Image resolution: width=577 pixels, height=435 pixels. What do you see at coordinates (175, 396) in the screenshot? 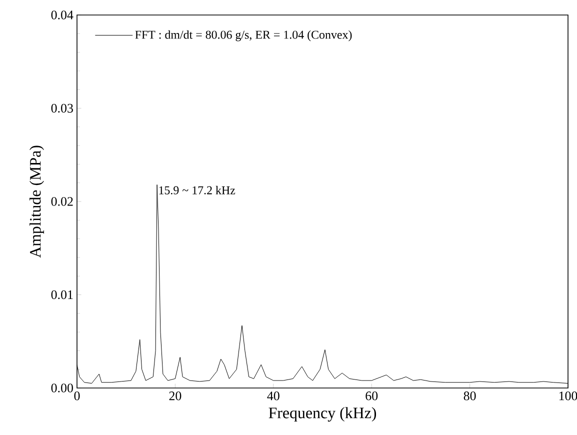
I see `x-tick-label: 20` at bounding box center [175, 396].